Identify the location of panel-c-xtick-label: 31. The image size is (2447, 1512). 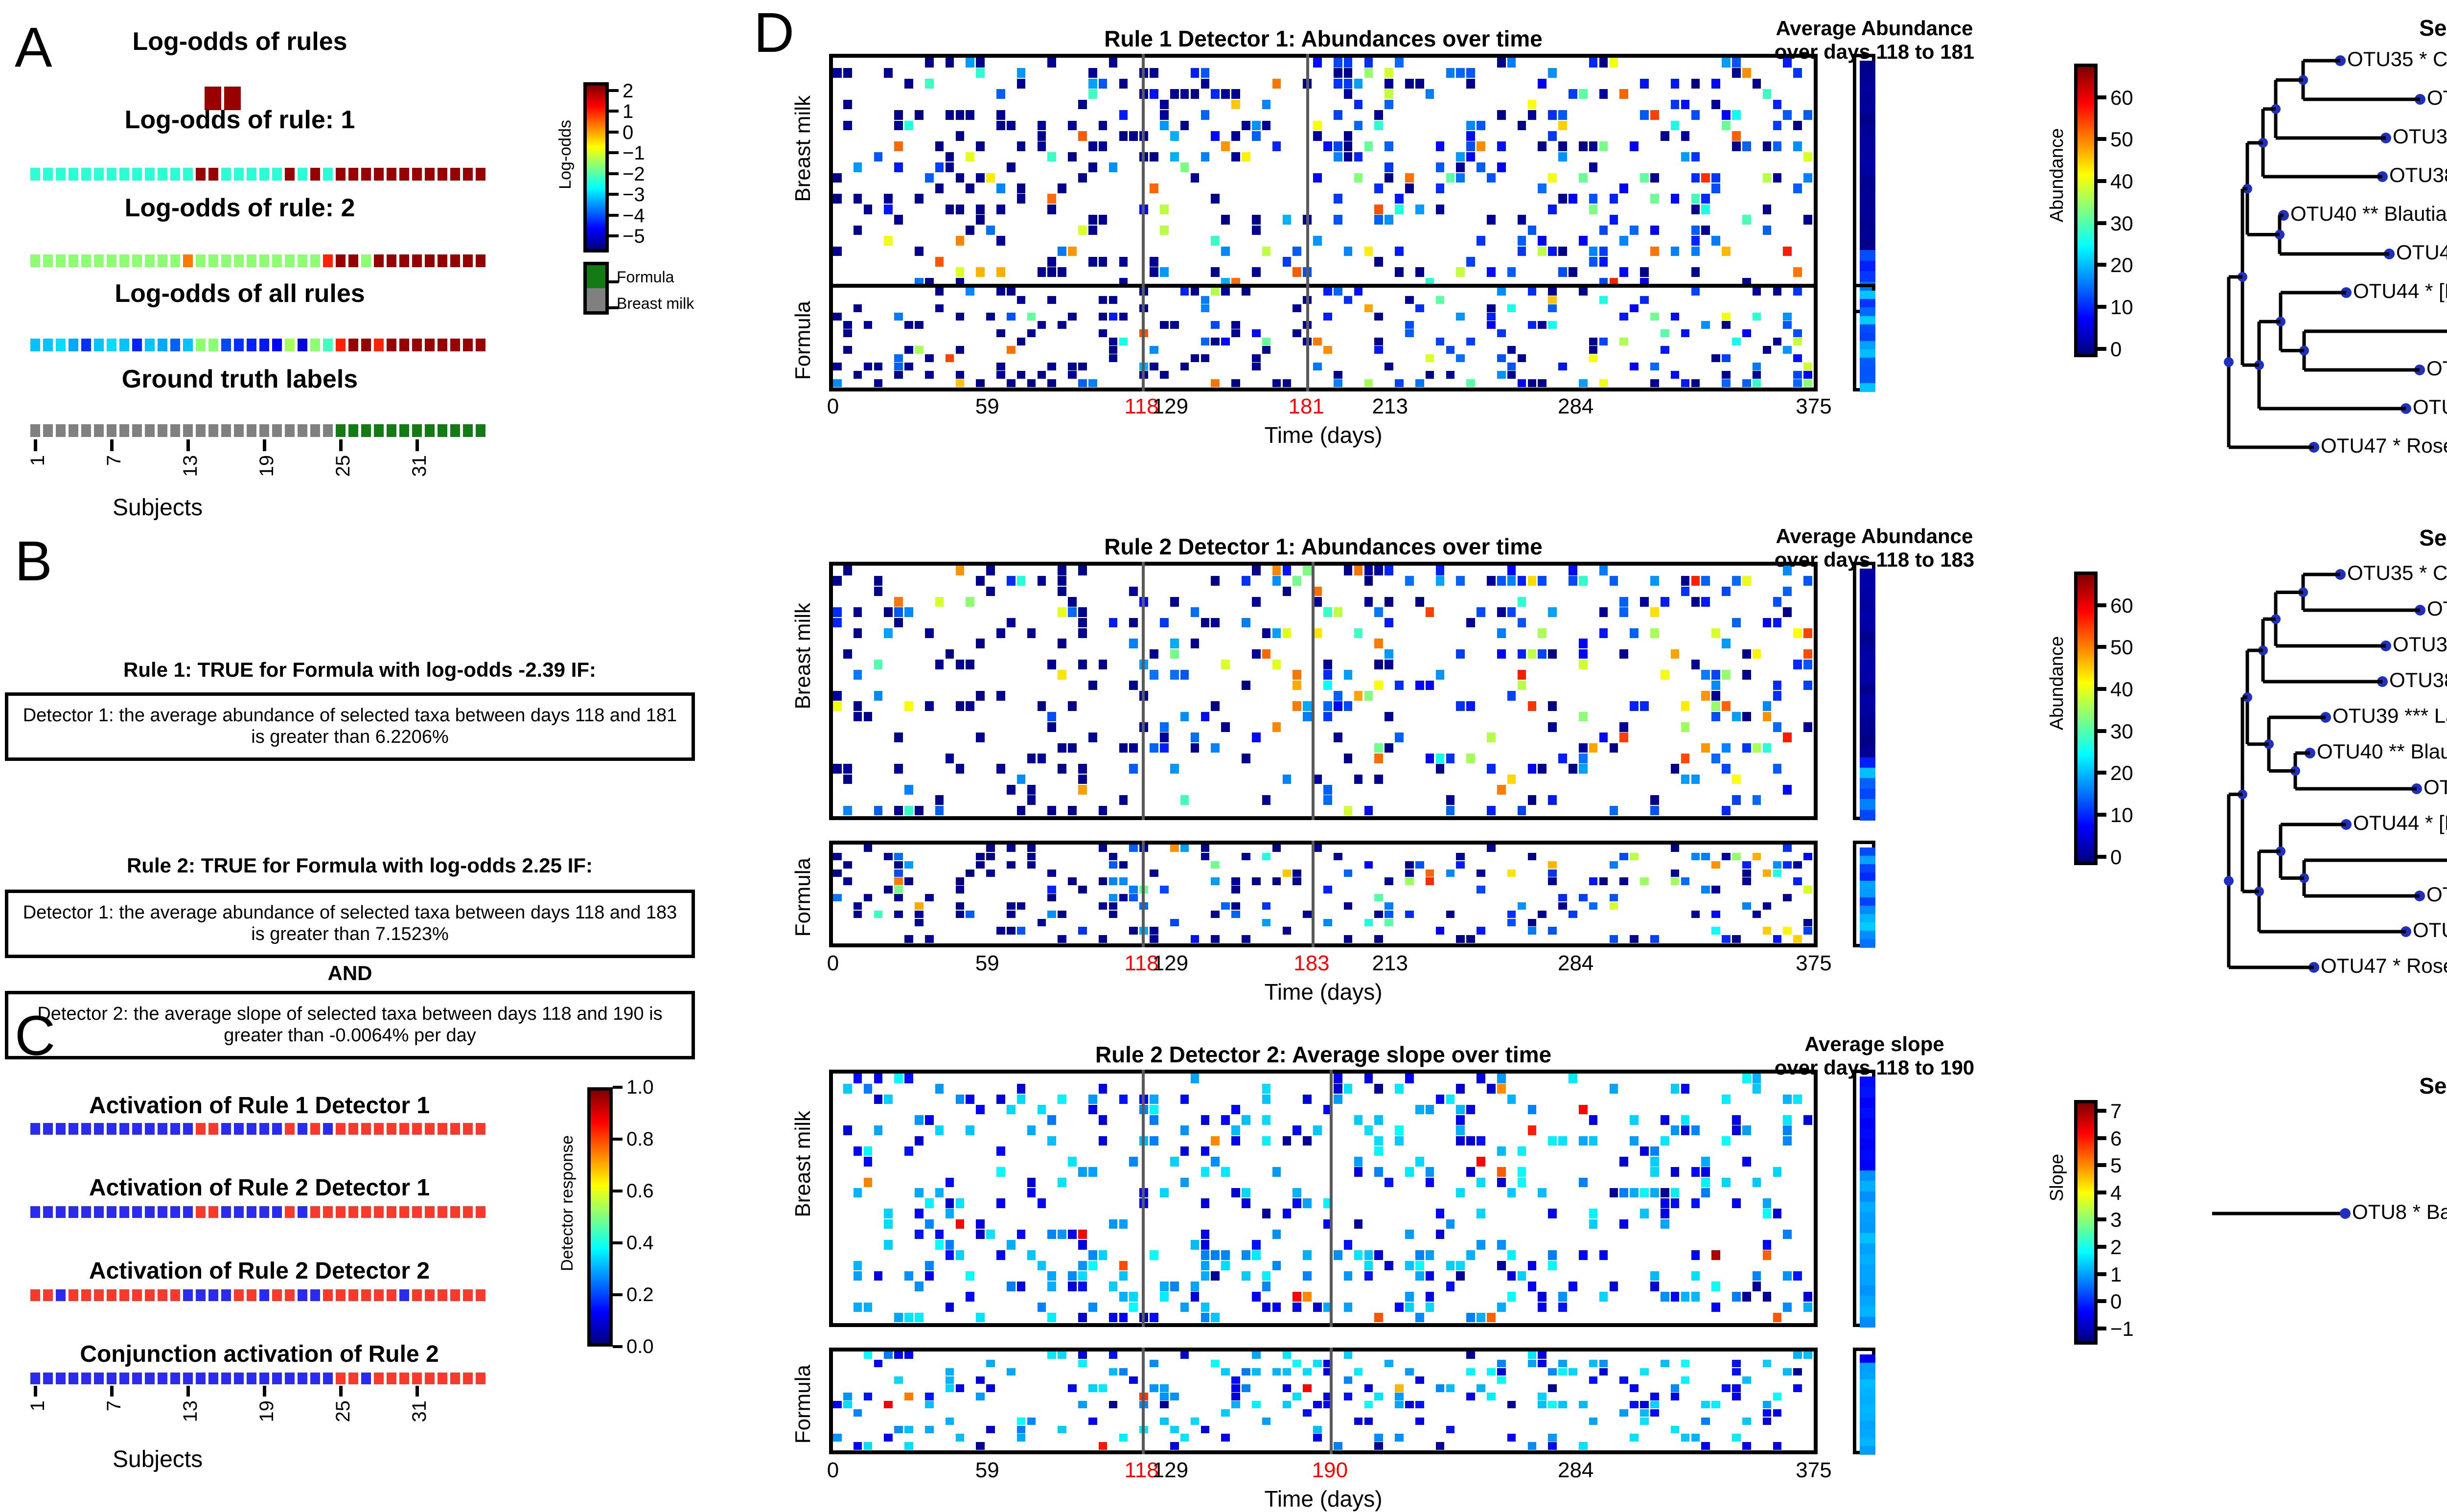
(419, 1411).